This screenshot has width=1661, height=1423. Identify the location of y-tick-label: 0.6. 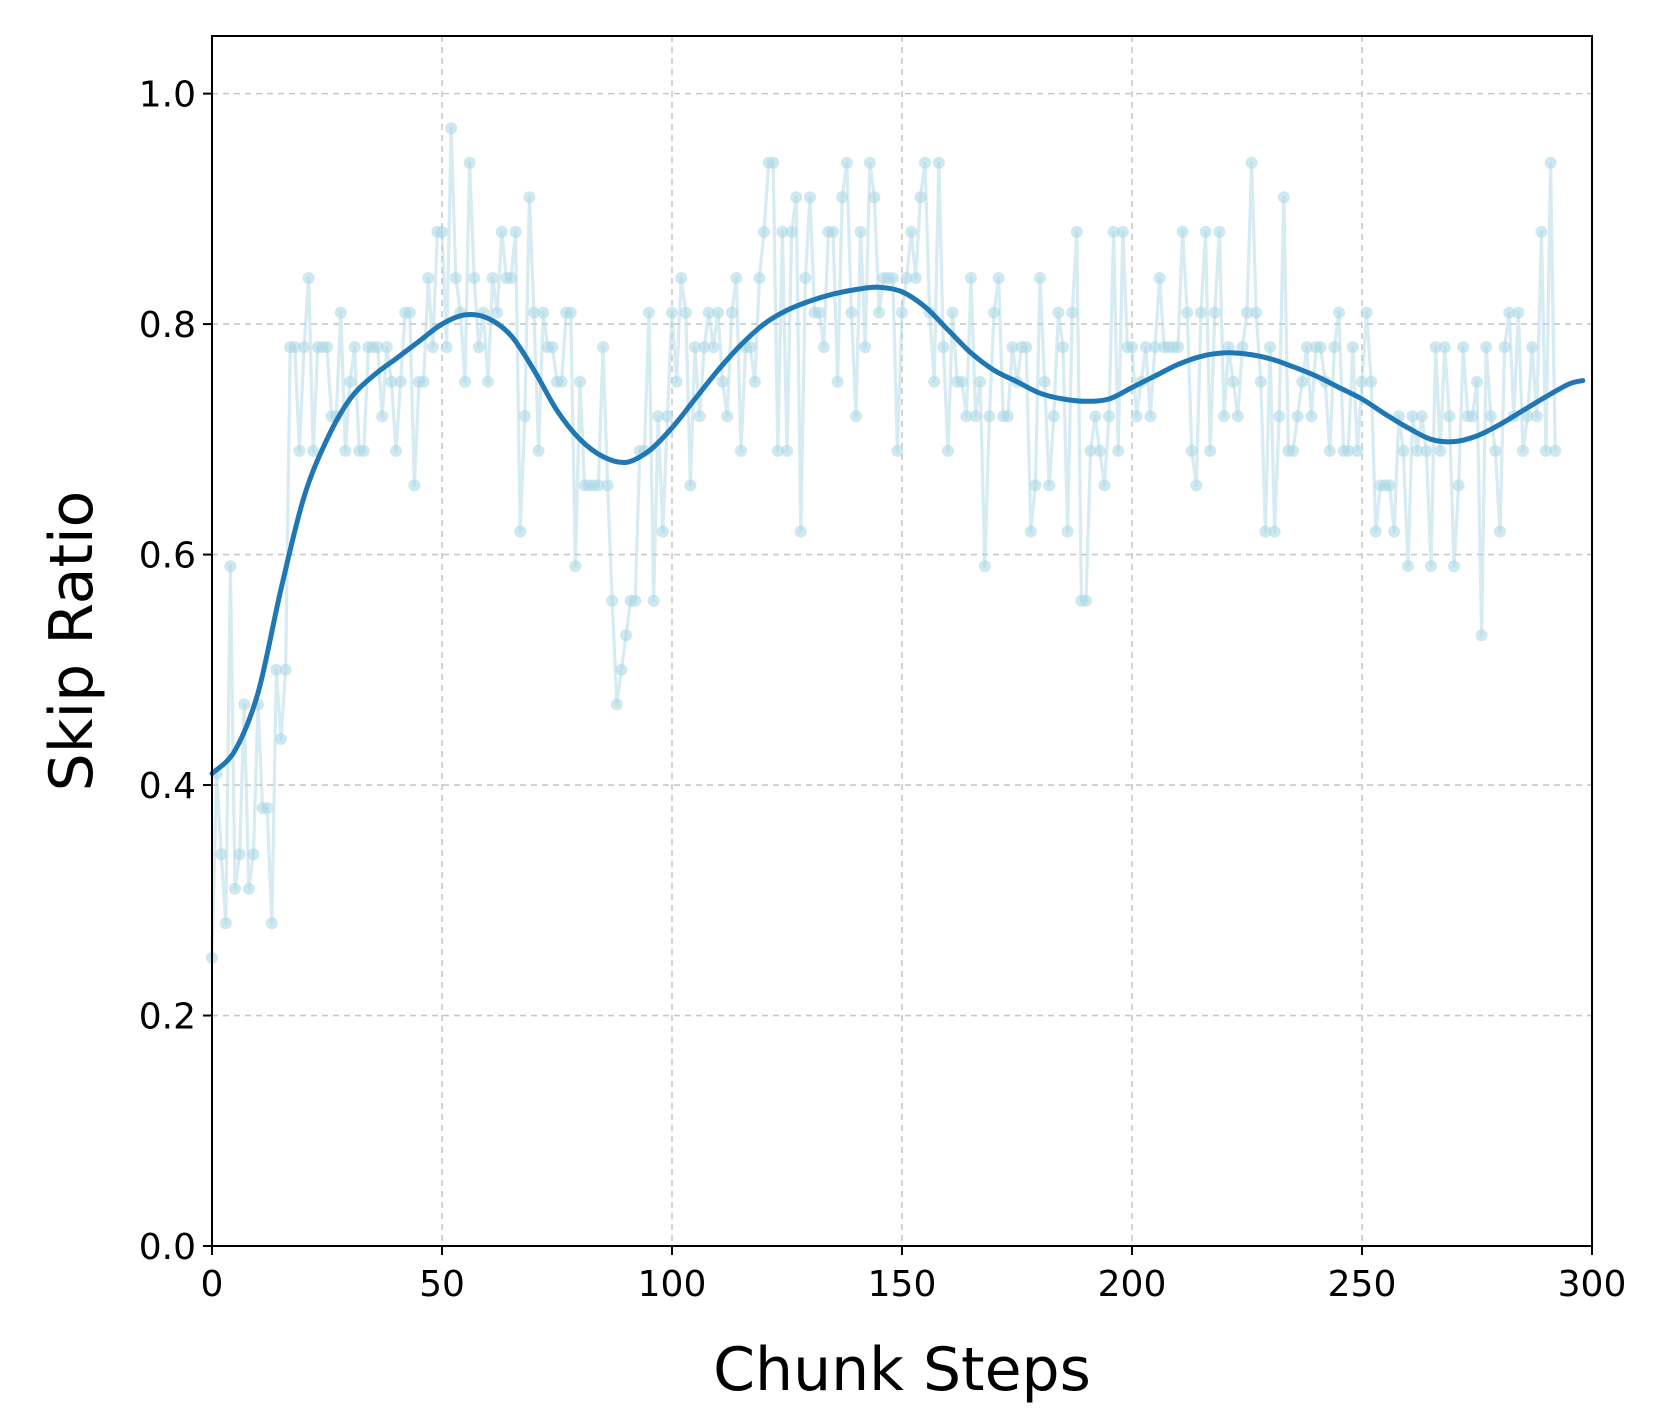
(167, 556).